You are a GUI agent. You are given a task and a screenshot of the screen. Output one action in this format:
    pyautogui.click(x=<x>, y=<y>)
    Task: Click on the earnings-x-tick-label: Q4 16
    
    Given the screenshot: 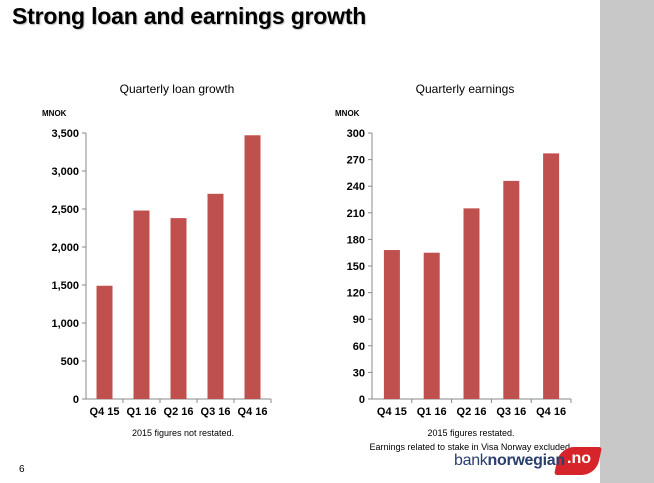 What is the action you would take?
    pyautogui.click(x=551, y=412)
    